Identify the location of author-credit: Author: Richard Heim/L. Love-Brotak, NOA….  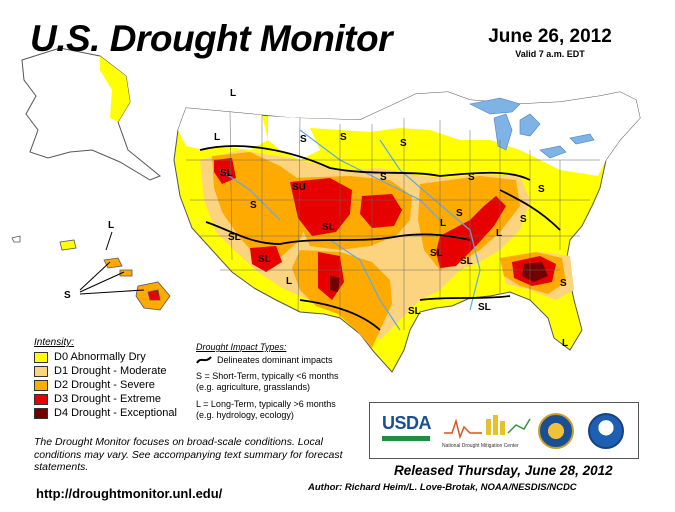
(442, 487).